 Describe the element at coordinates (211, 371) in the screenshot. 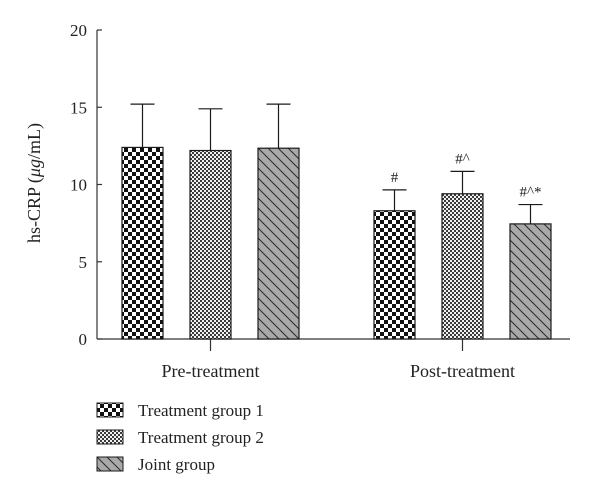

I see `x-tick-label: Pre-treatment` at that location.